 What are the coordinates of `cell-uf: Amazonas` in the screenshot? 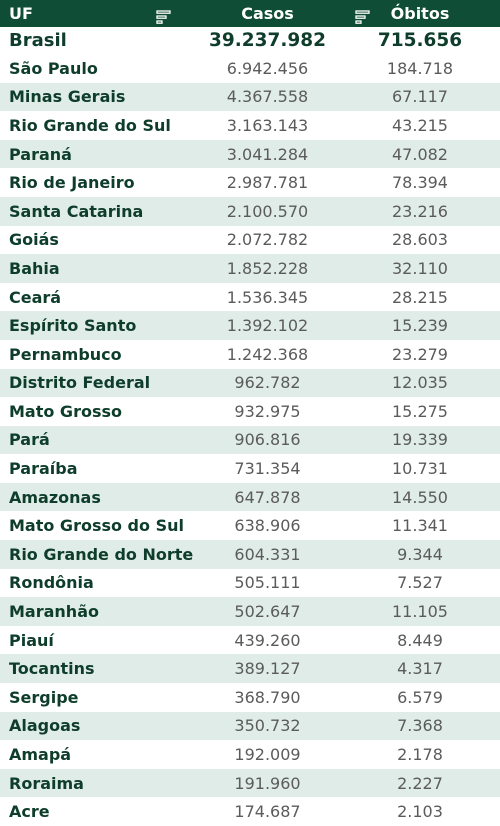 It's located at (55, 497).